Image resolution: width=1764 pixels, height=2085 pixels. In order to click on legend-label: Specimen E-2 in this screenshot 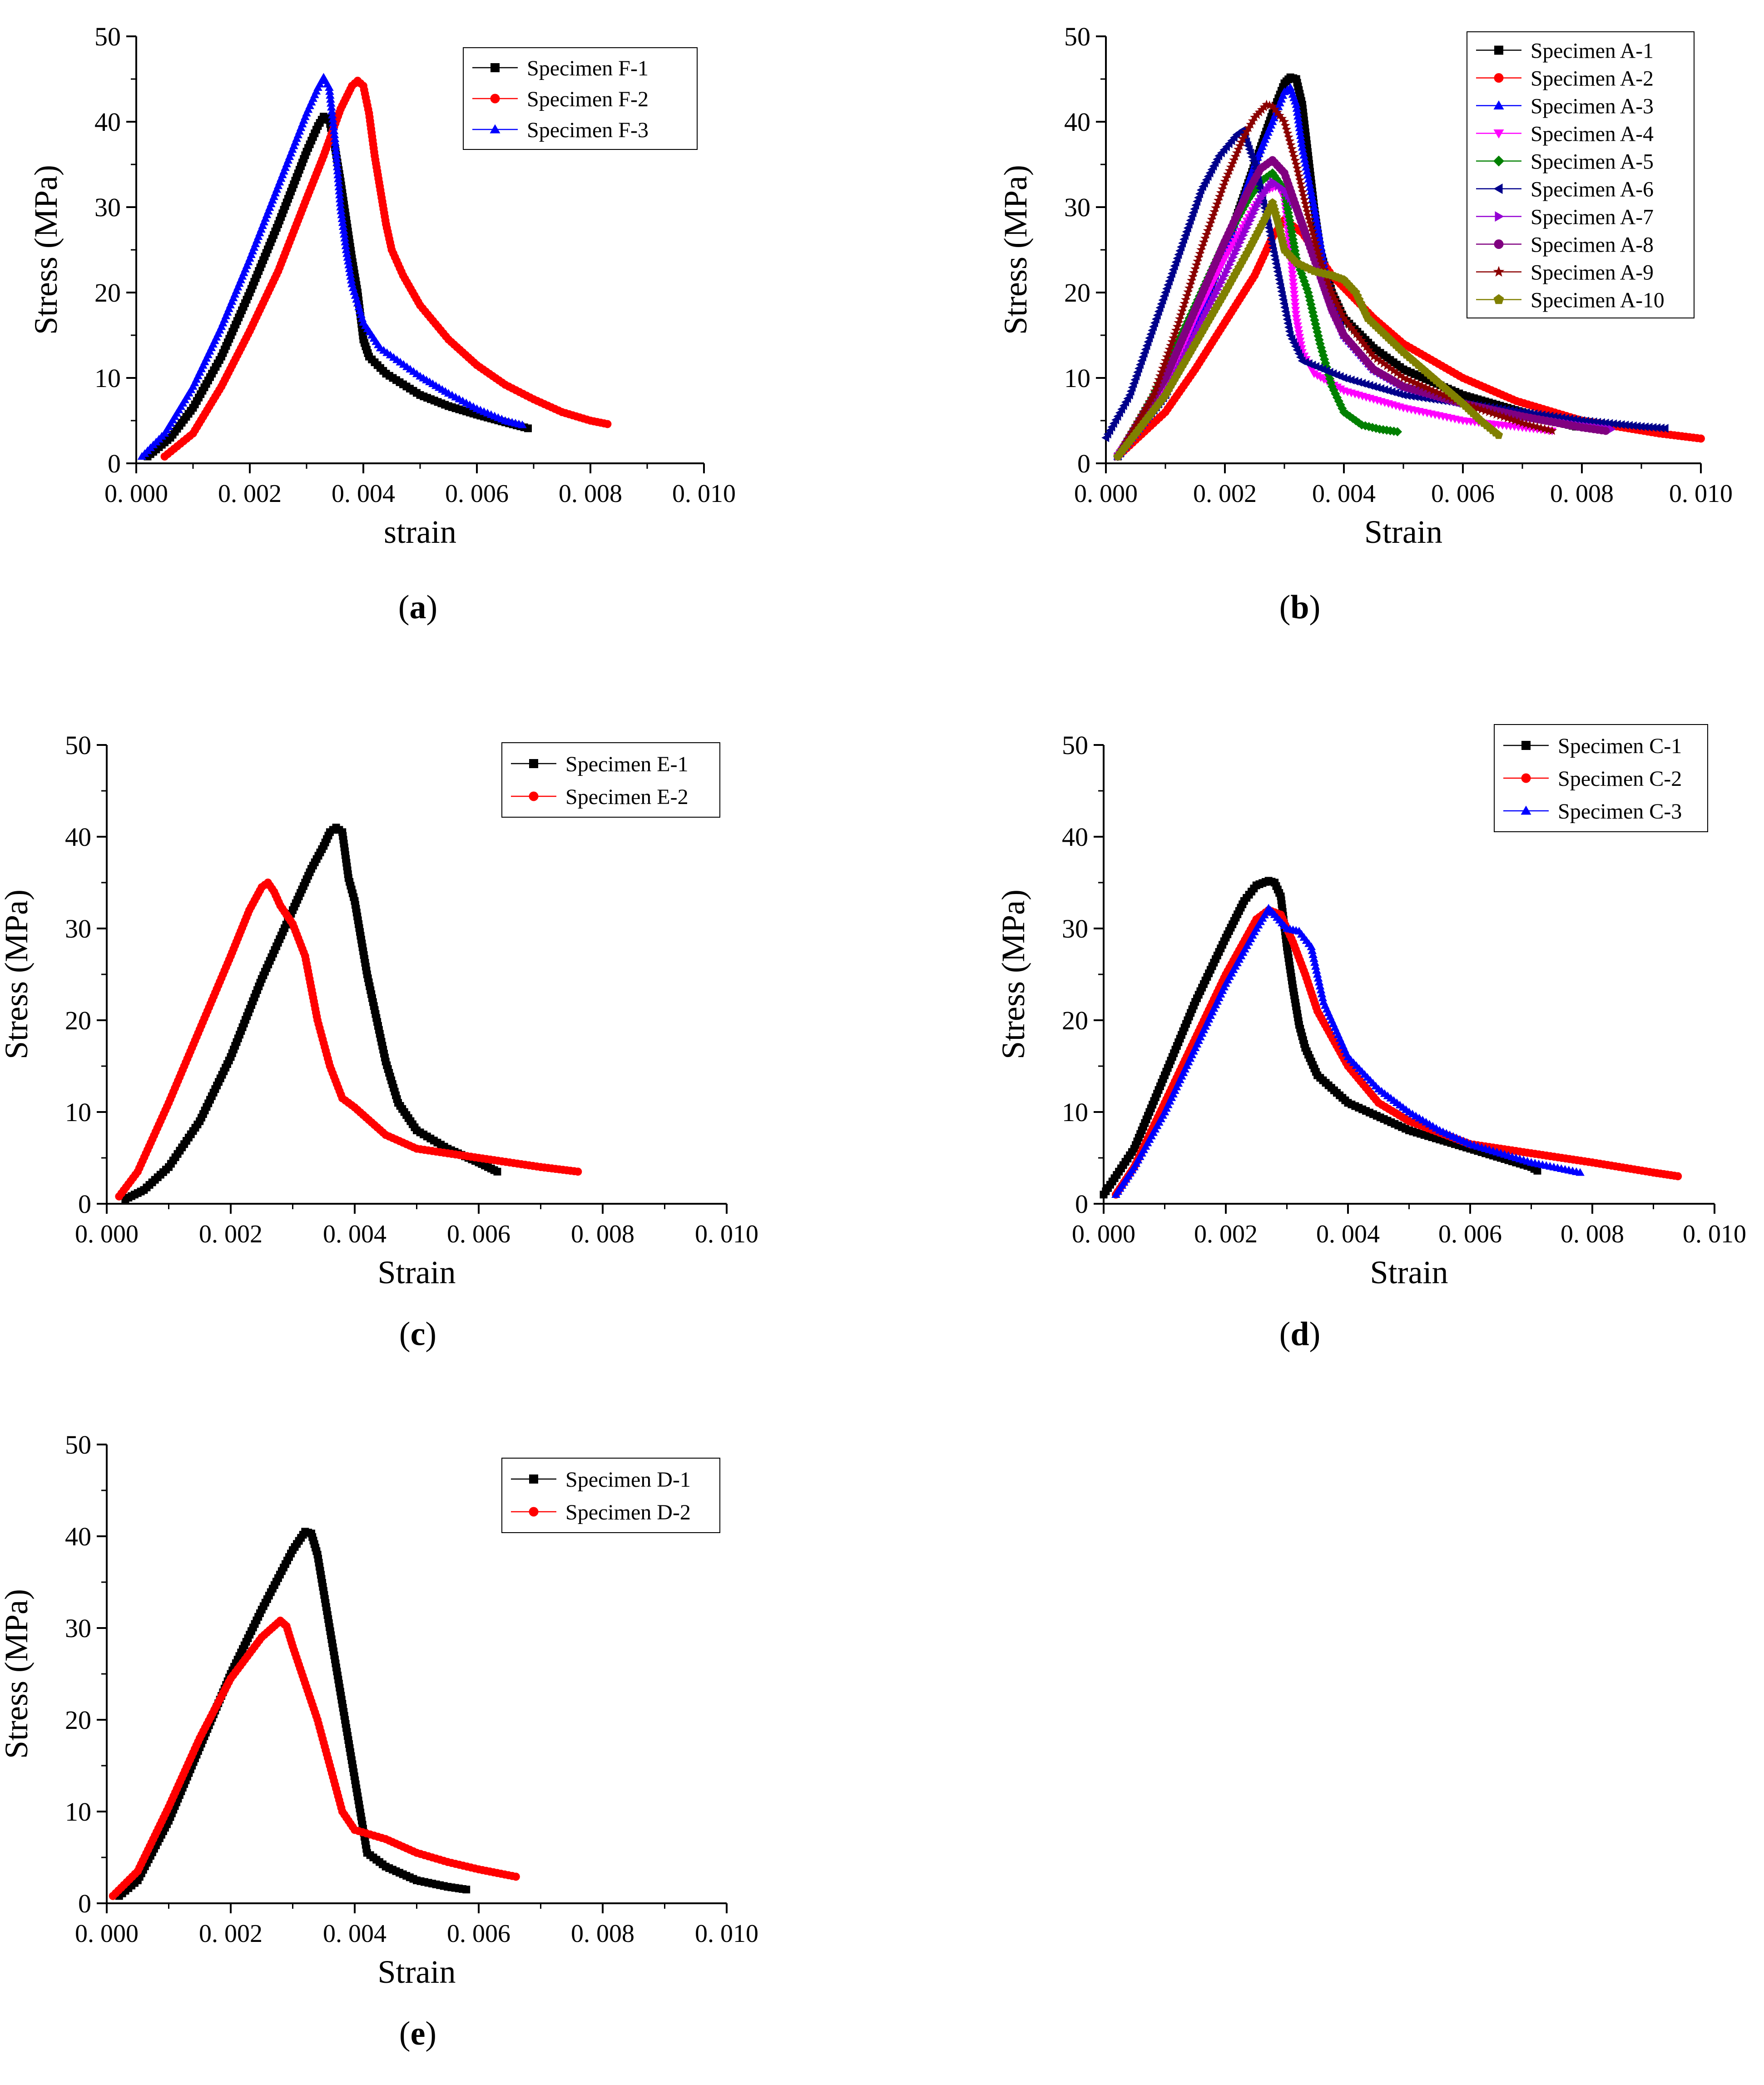, I will do `click(627, 797)`.